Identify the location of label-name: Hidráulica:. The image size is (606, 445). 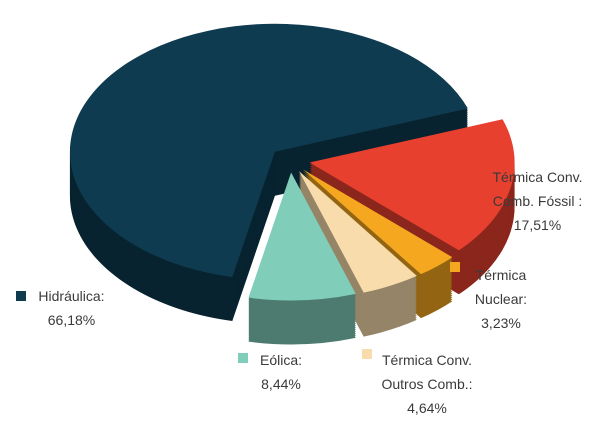
(71, 296).